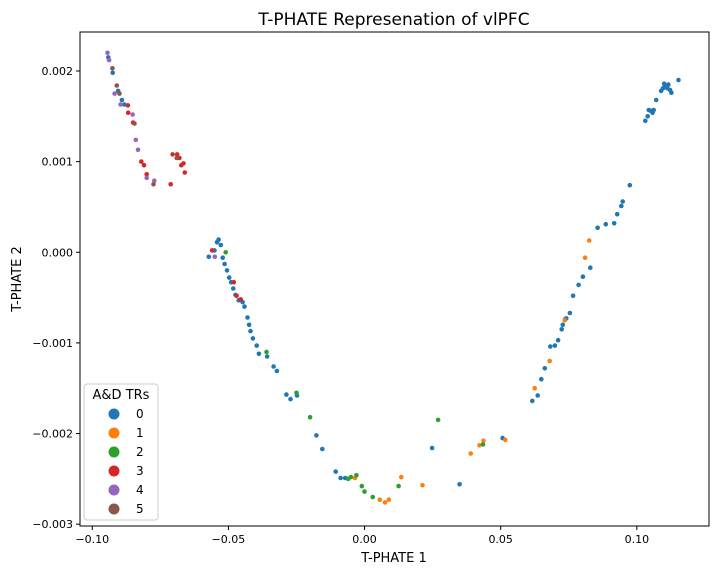  I want to click on x-tick-label: 0.10, so click(637, 539).